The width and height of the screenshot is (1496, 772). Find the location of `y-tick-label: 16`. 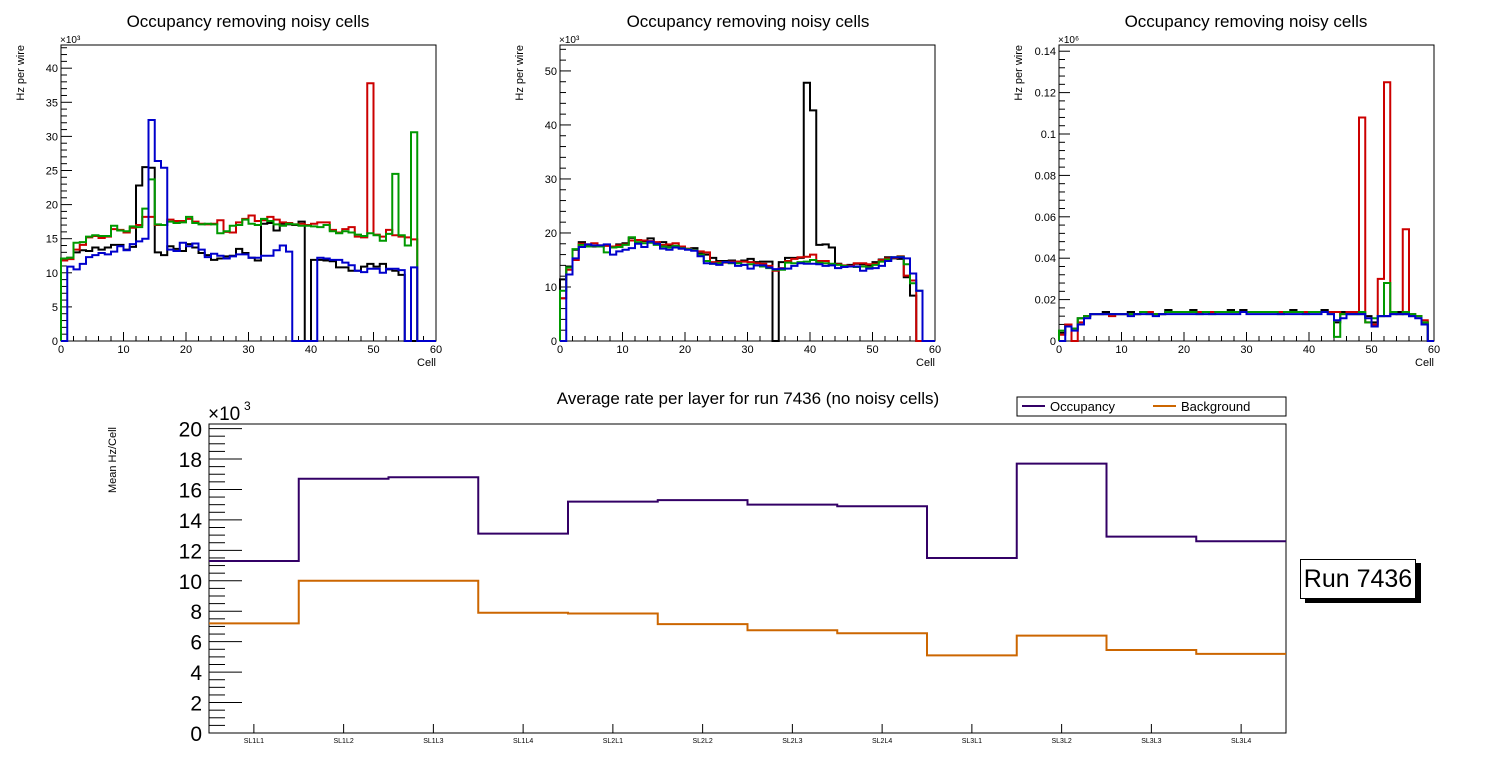

y-tick-label: 16 is located at coordinates (190, 490).